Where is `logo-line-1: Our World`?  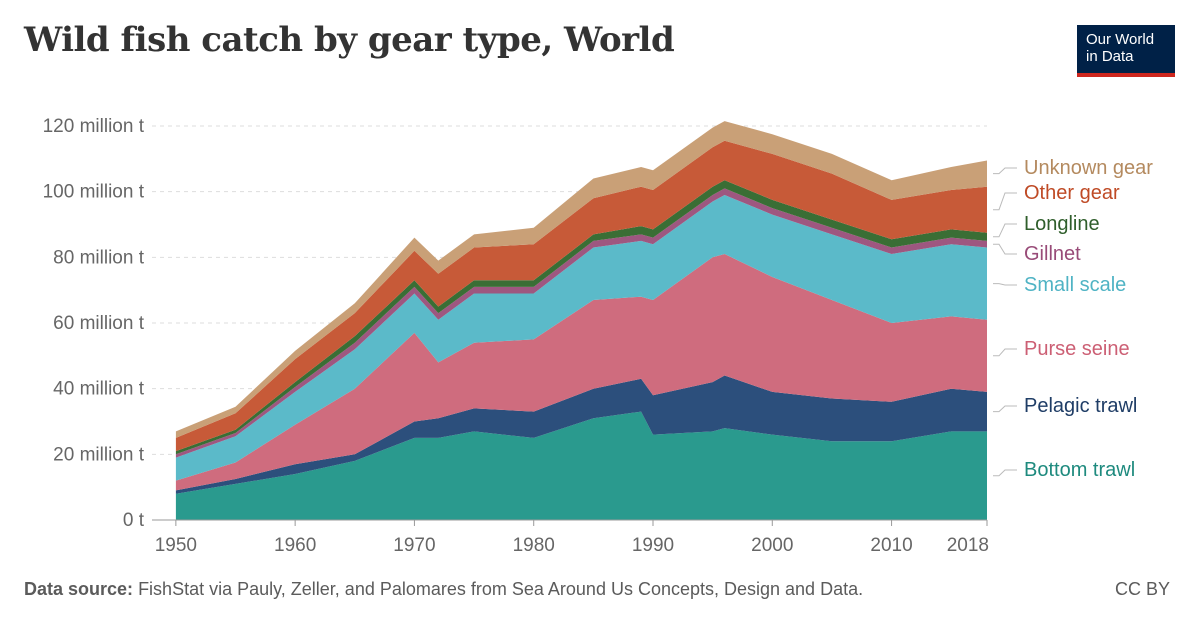 logo-line-1: Our World is located at coordinates (1120, 39).